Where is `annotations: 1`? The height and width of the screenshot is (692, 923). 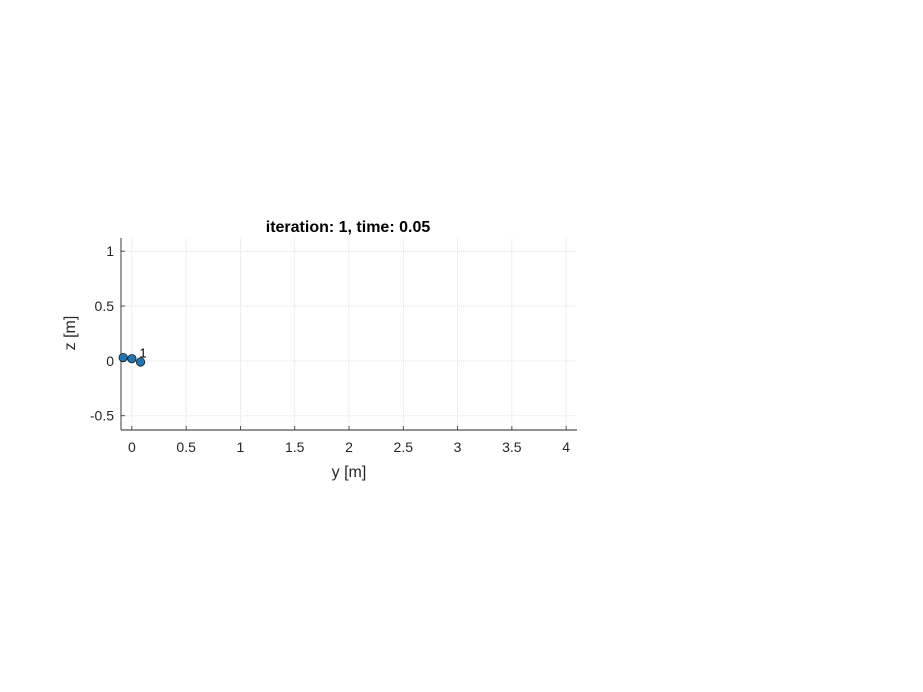 annotations: 1 is located at coordinates (142, 352).